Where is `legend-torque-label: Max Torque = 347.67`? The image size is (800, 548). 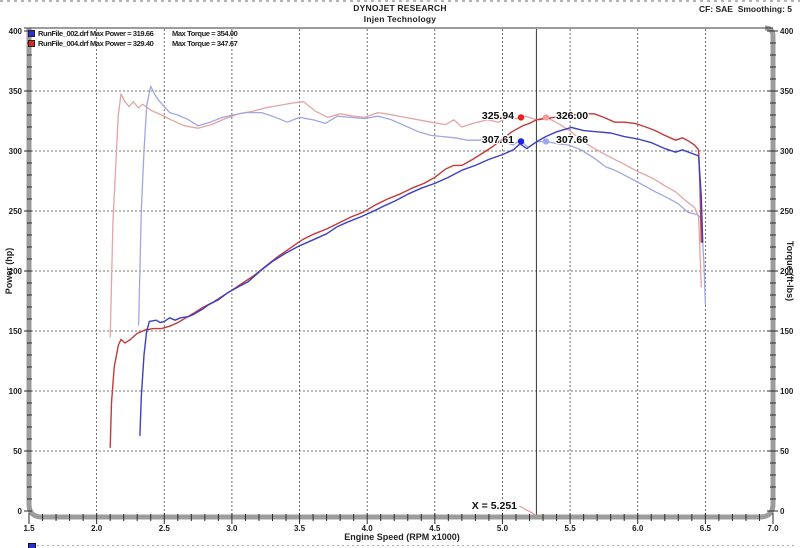 legend-torque-label: Max Torque = 347.67 is located at coordinates (205, 43).